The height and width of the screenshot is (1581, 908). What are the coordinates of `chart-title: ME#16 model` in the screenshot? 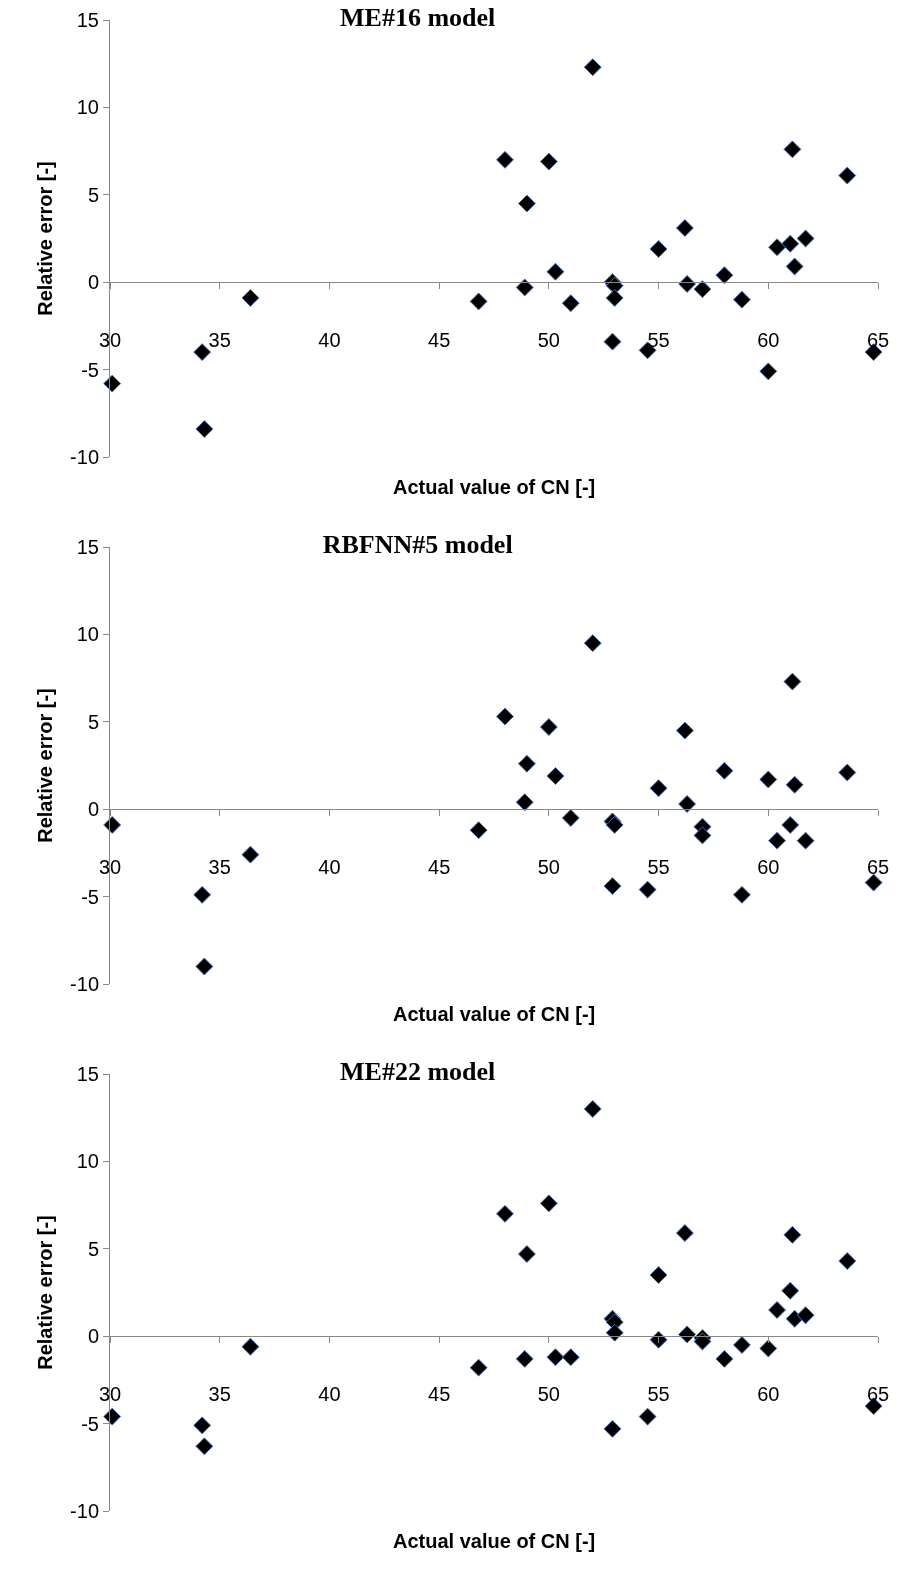 It's located at (418, 18).